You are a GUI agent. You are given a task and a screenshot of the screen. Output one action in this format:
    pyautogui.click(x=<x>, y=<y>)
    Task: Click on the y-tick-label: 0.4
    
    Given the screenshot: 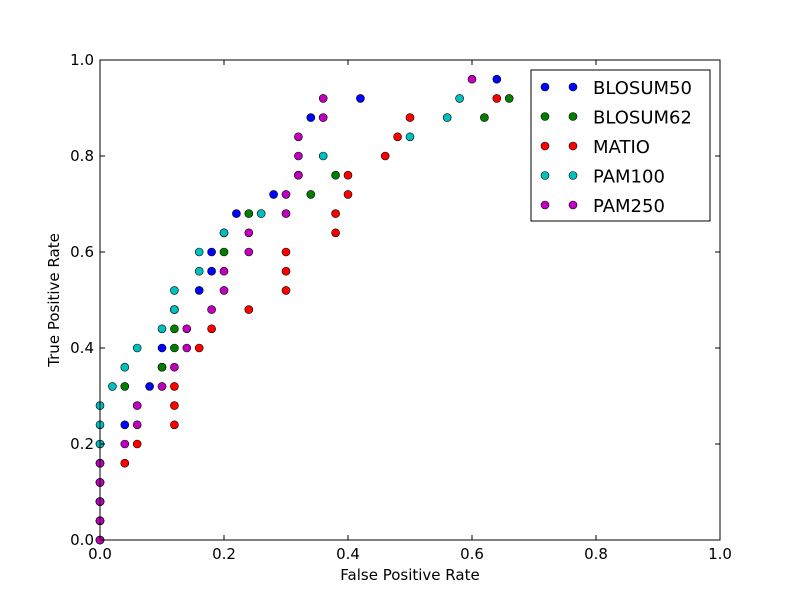 What is the action you would take?
    pyautogui.click(x=82, y=348)
    